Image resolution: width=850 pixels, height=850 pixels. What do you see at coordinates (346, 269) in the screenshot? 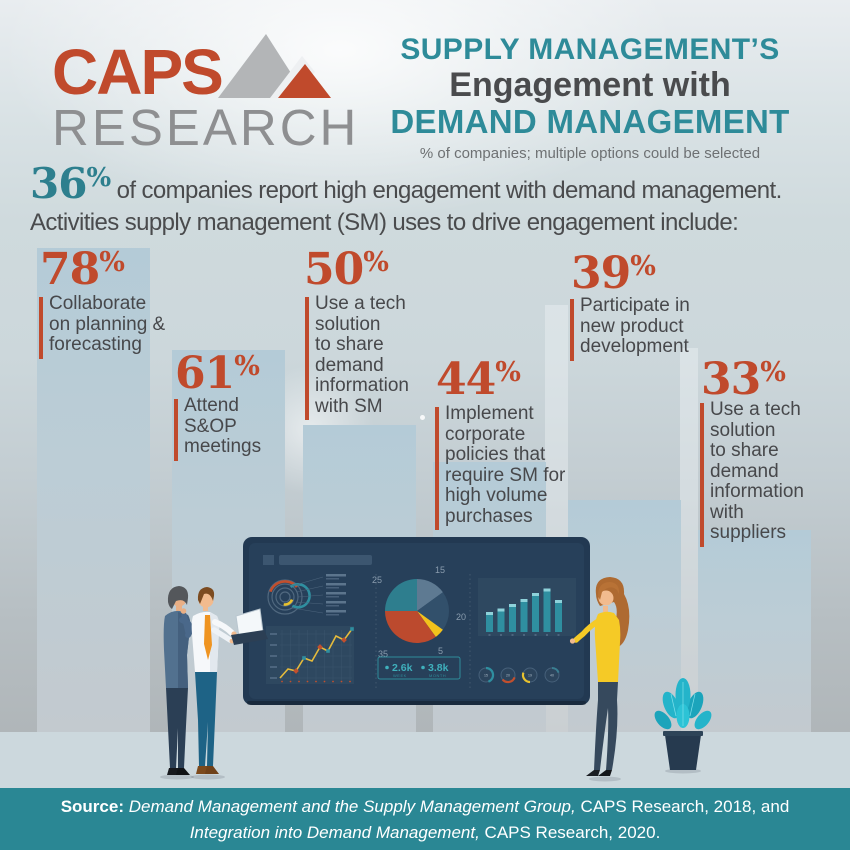
I see `bar-percent: 50%` at bounding box center [346, 269].